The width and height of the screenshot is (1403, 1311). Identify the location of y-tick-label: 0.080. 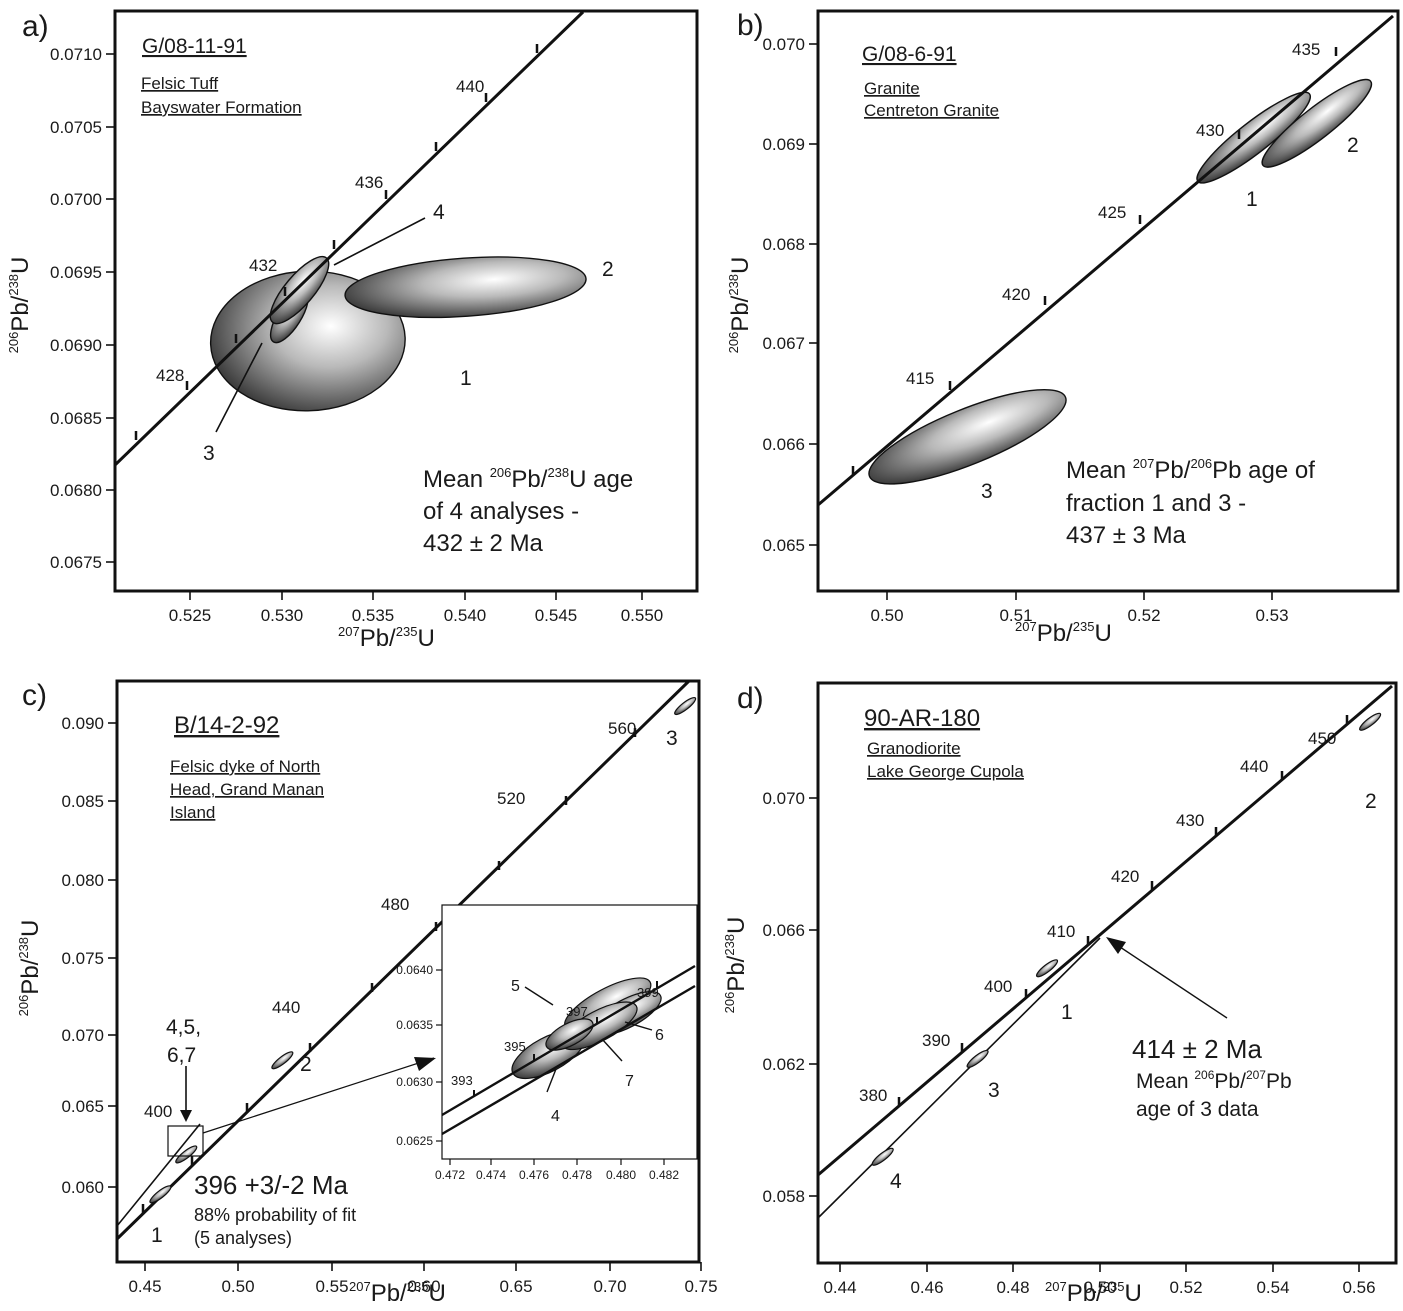
(82, 880).